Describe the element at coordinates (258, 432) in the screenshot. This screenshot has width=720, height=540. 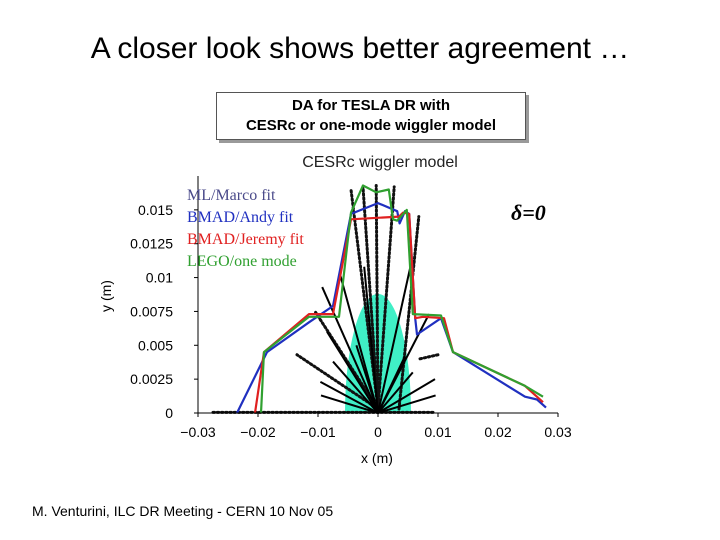
I see `x-tick-label: −0.02` at that location.